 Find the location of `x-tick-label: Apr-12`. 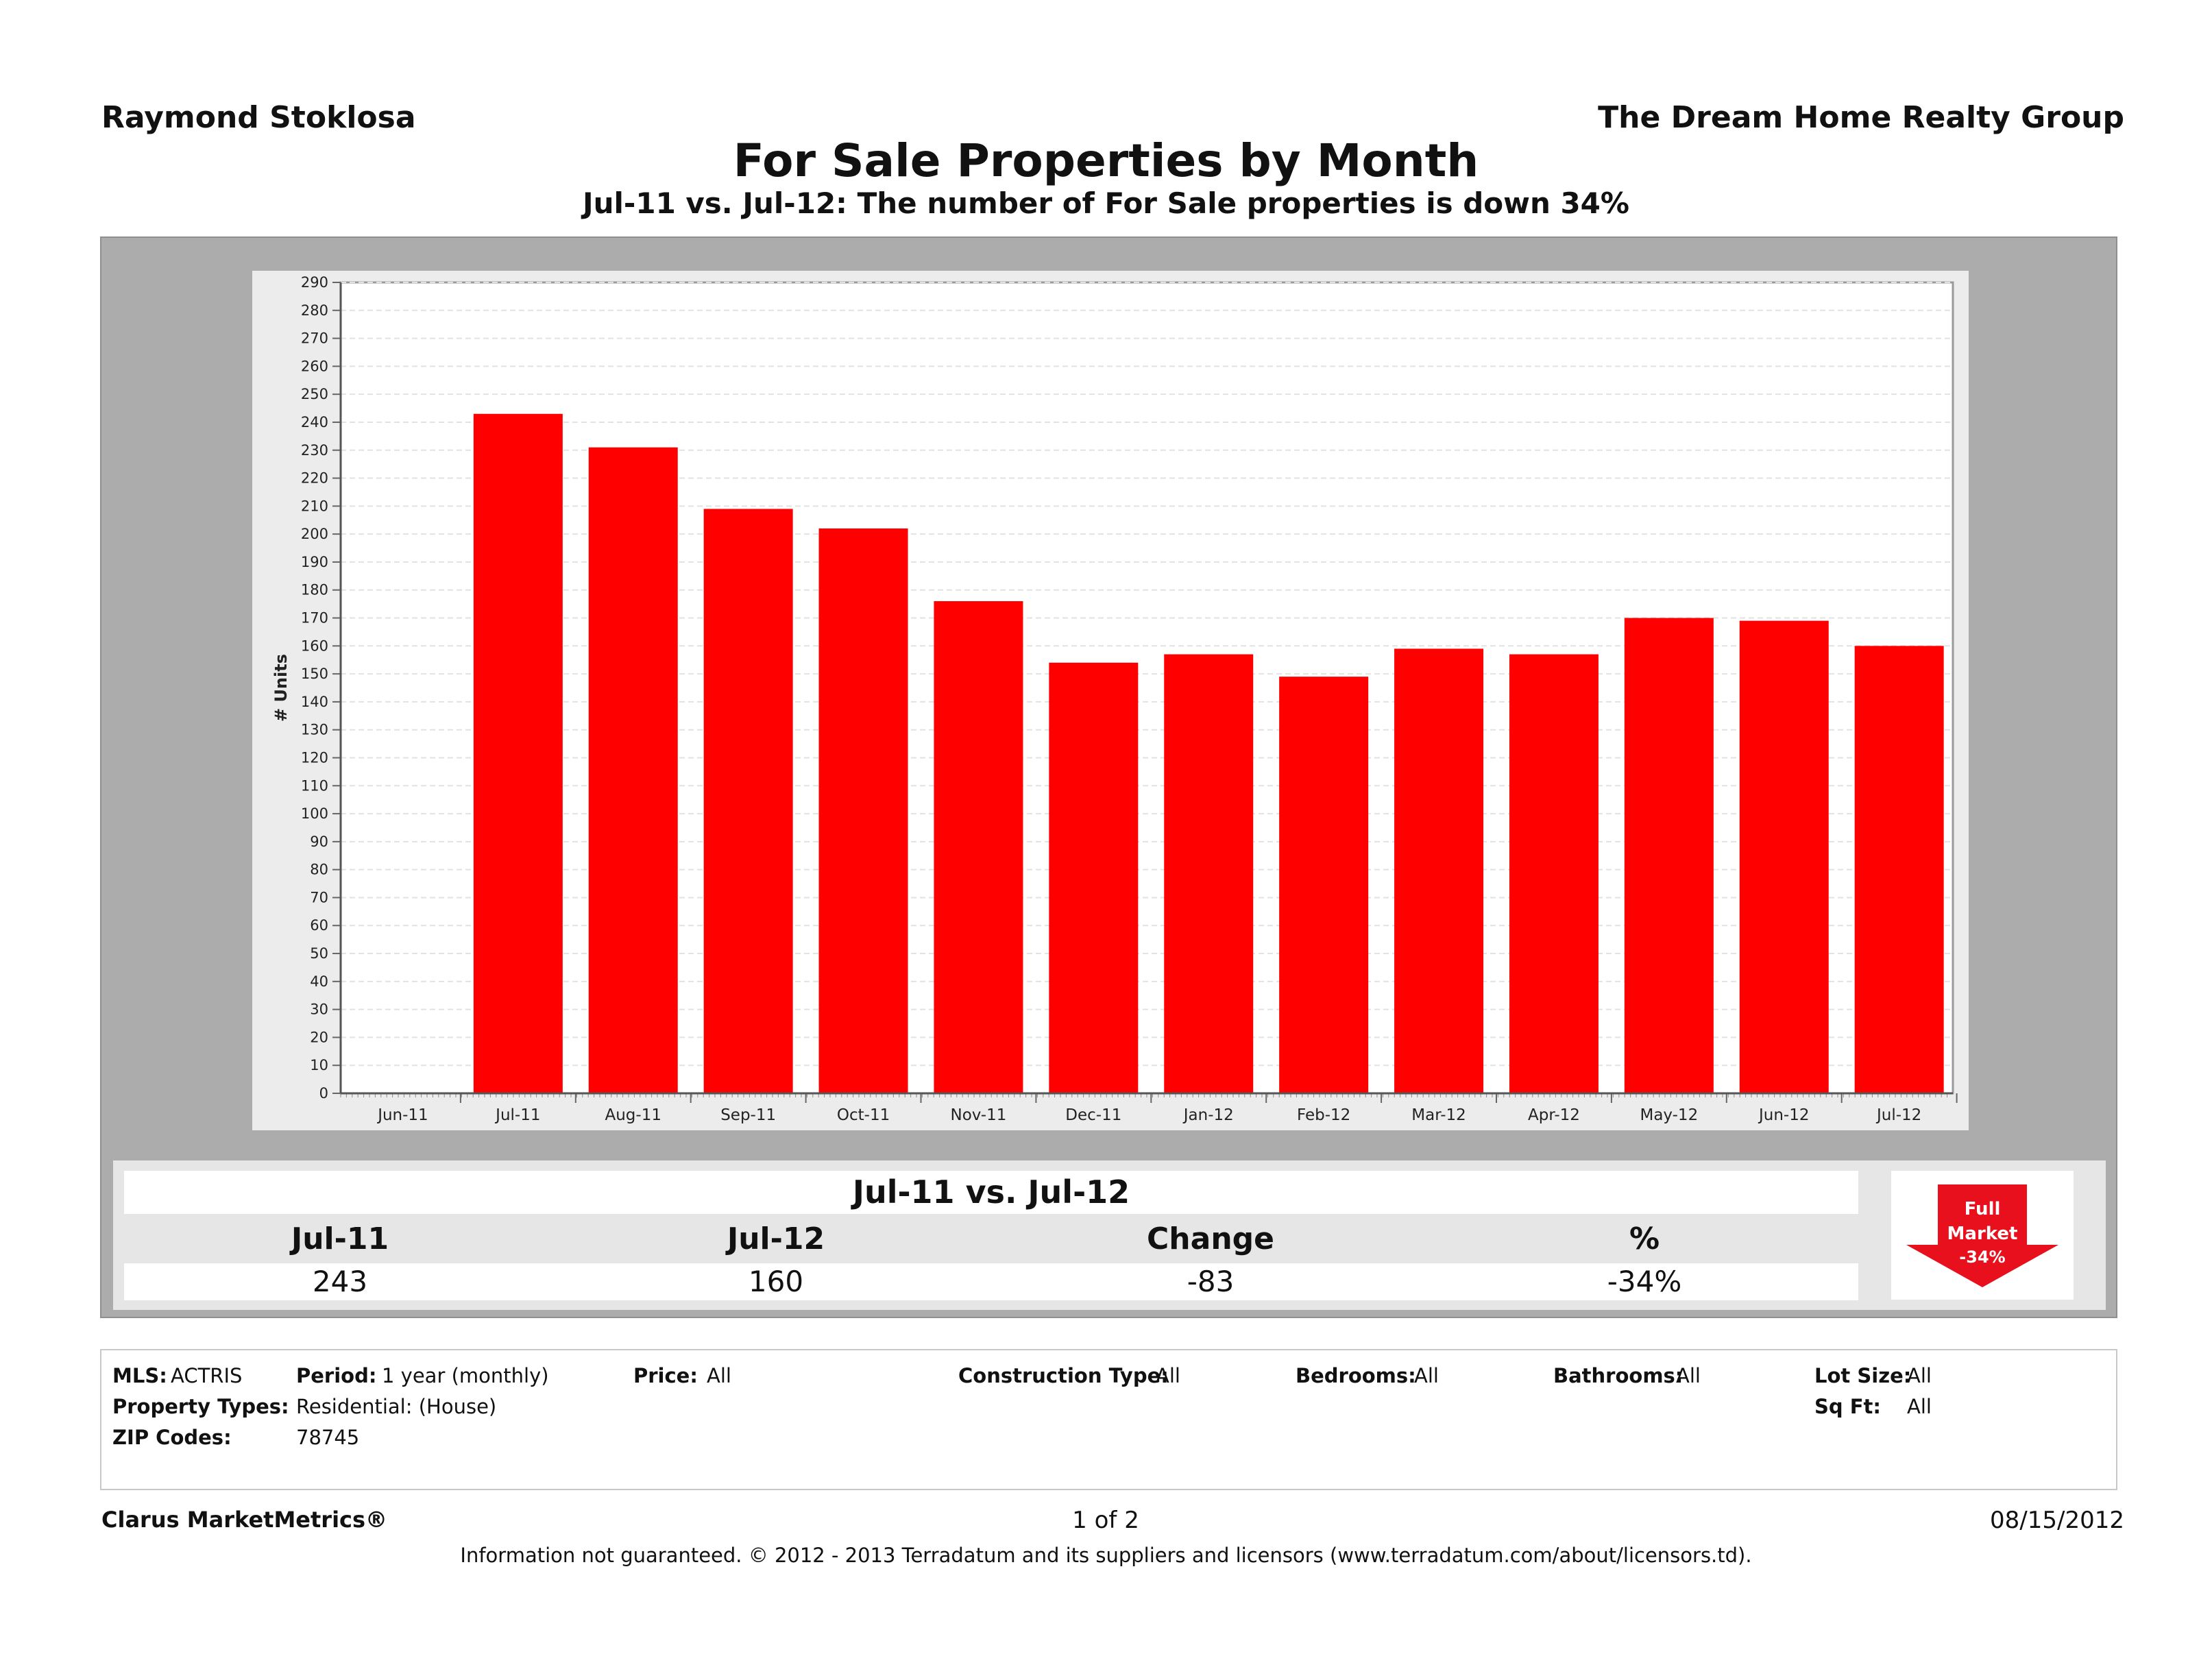

x-tick-label: Apr-12 is located at coordinates (1554, 1115).